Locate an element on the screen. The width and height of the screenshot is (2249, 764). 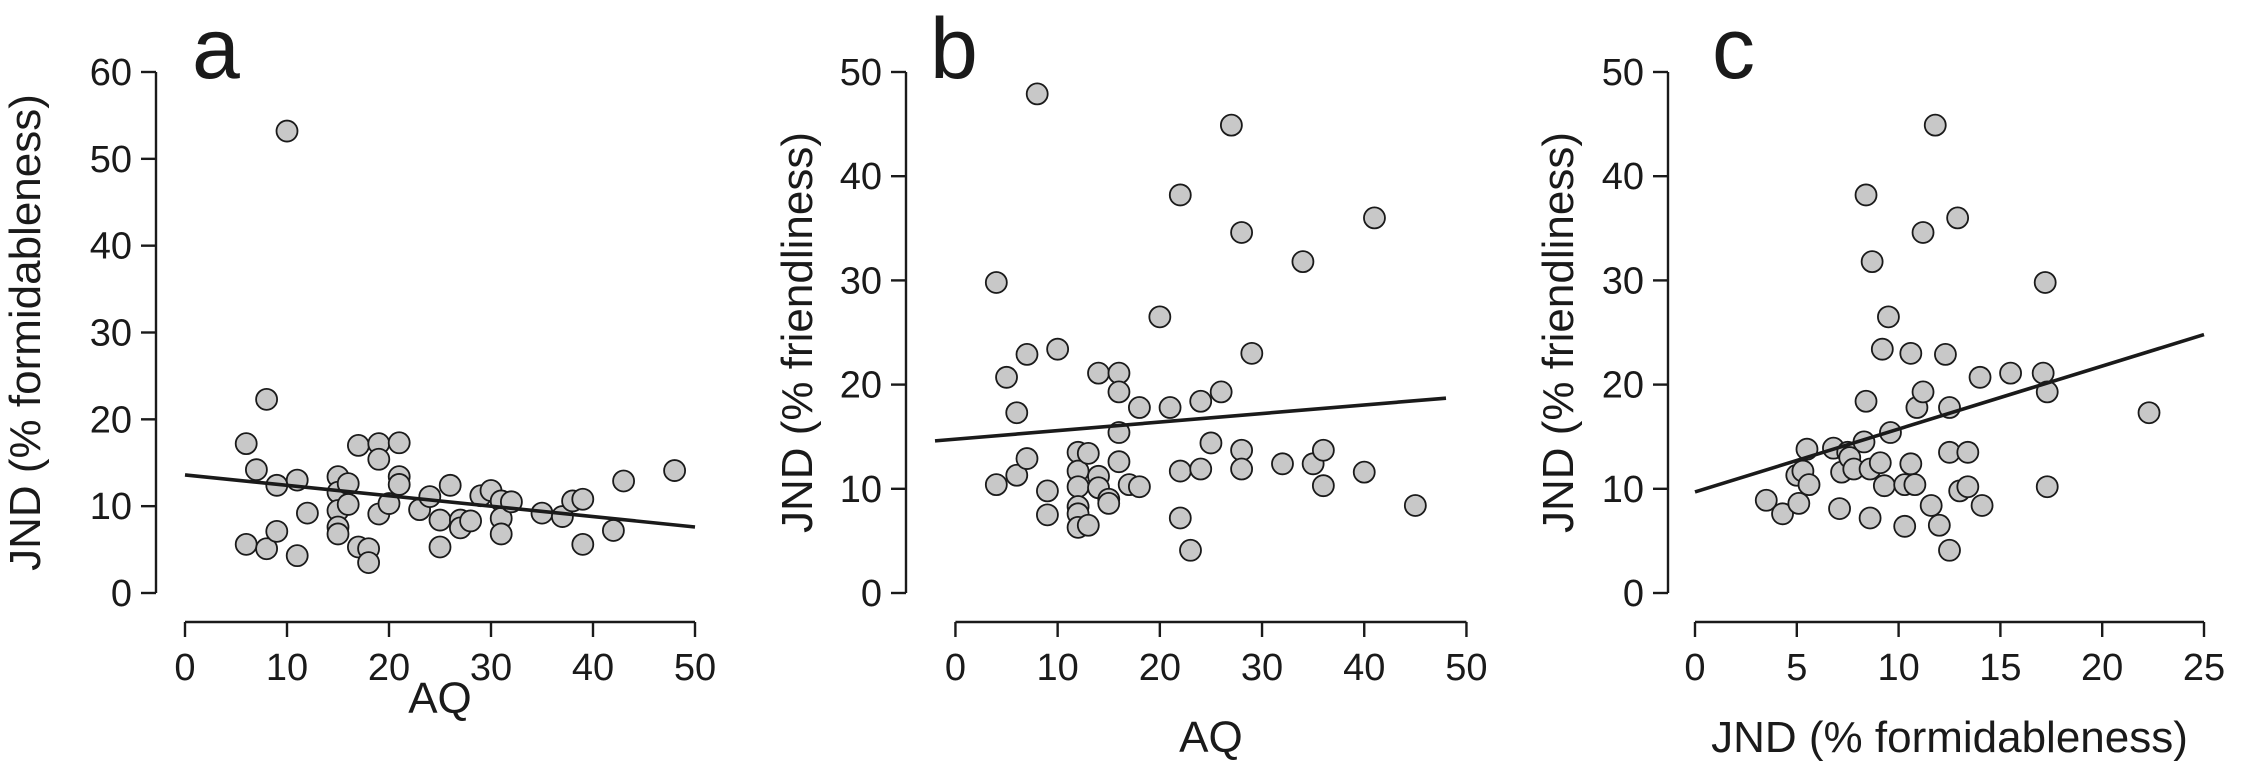
y-axis-title: JND (% friendliness) is located at coordinates (797, 332).